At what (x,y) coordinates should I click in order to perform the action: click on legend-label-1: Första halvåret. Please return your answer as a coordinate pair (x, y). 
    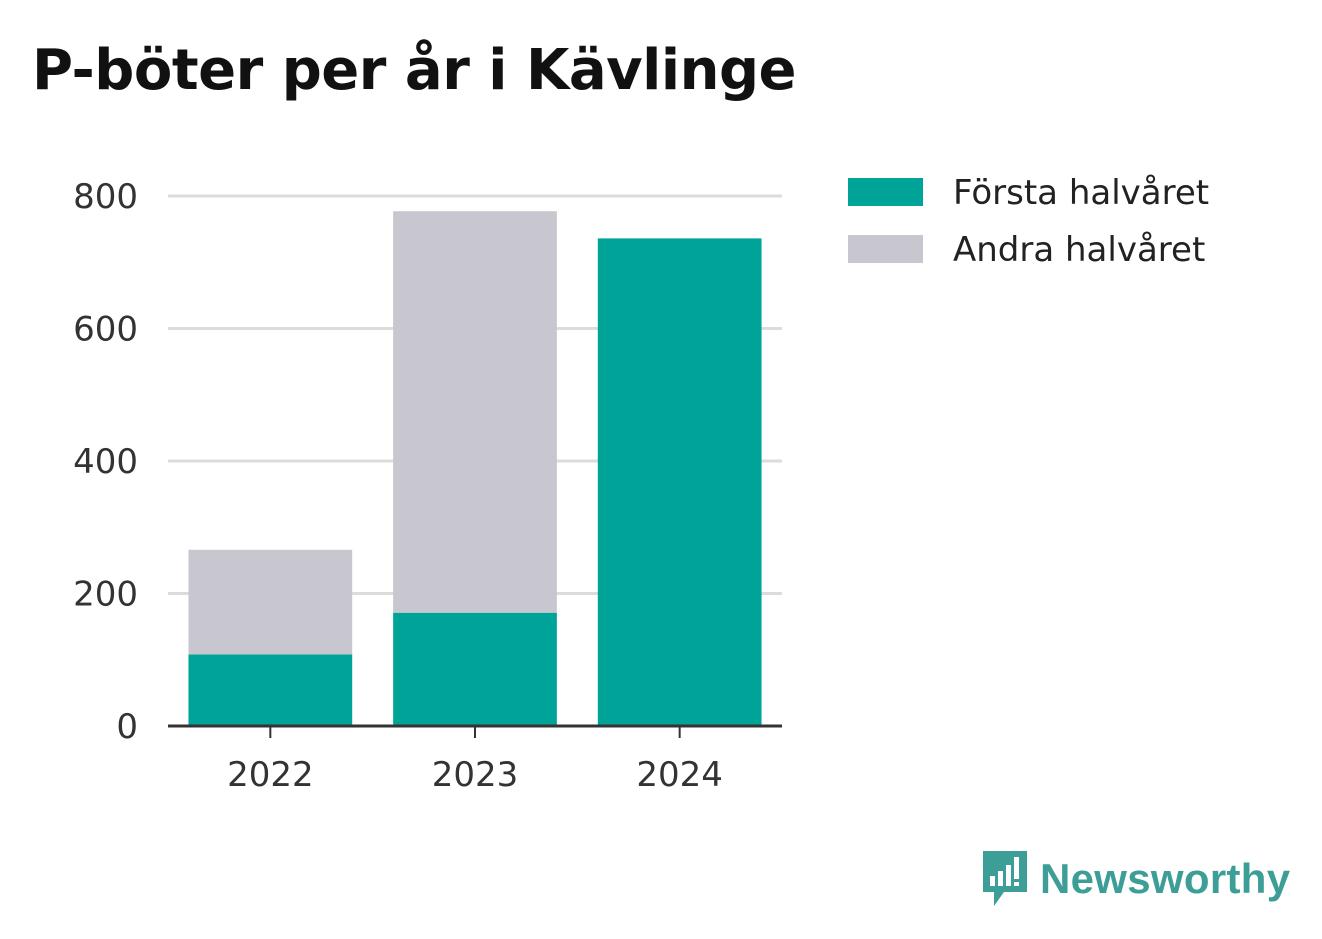
    Looking at the image, I should click on (1081, 193).